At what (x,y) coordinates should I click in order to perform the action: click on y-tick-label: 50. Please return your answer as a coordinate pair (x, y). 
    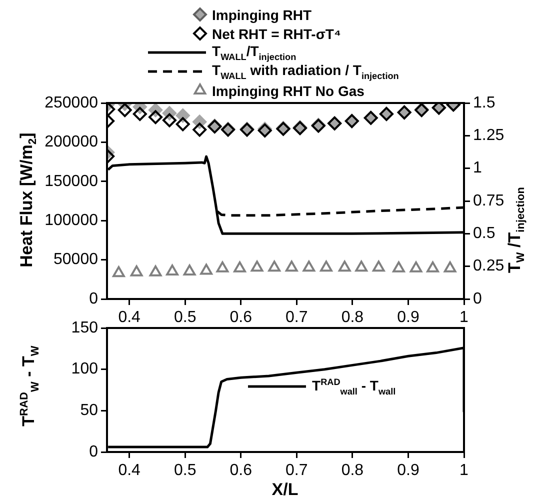
    Looking at the image, I should click on (89, 411).